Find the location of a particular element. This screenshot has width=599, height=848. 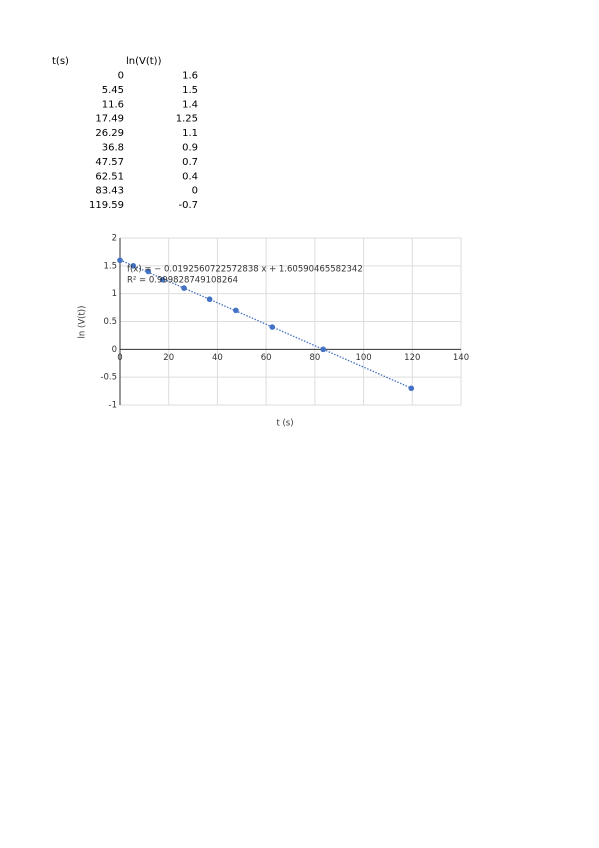

y-tick-label: -1 is located at coordinates (113, 406).